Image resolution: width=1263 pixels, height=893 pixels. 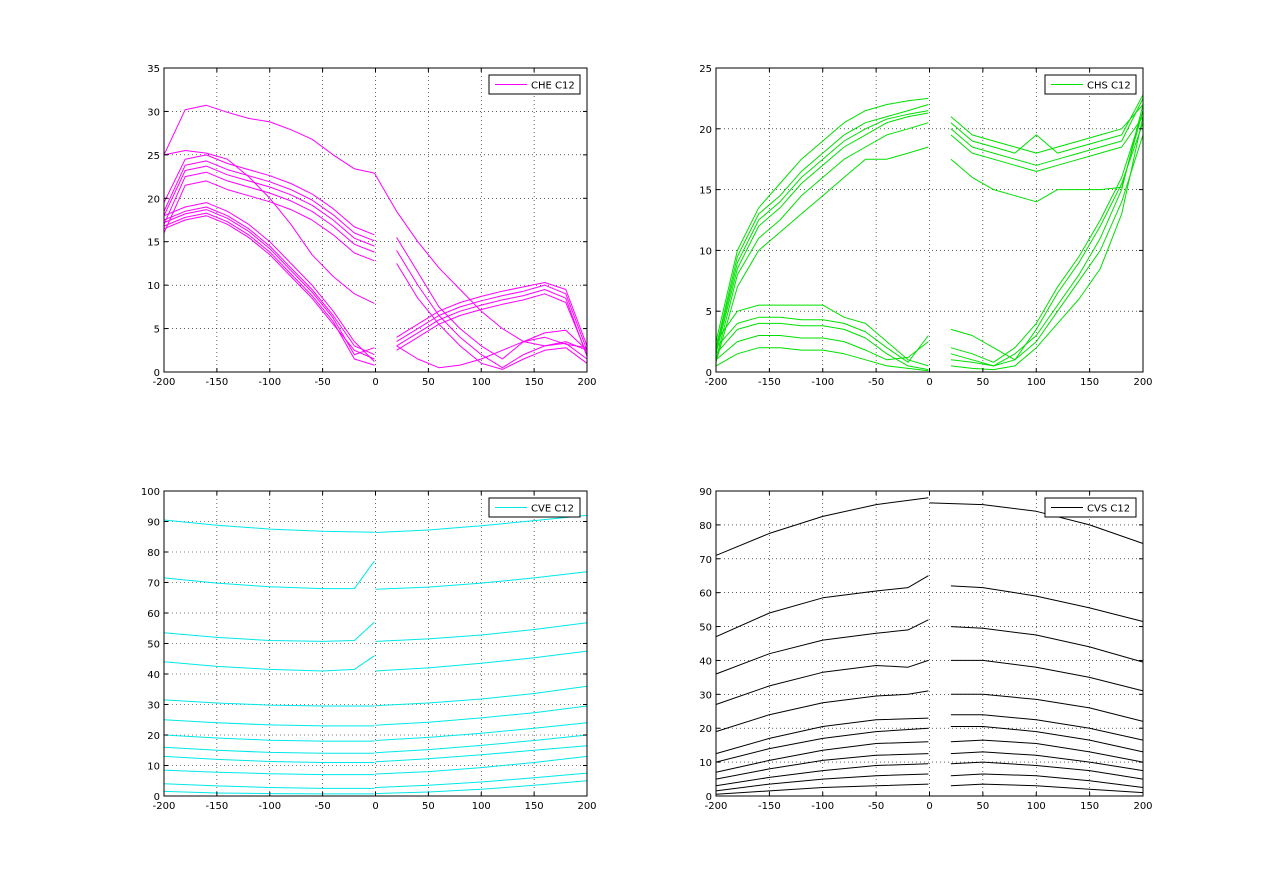 What do you see at coordinates (705, 661) in the screenshot?
I see `y-tick-label: 40` at bounding box center [705, 661].